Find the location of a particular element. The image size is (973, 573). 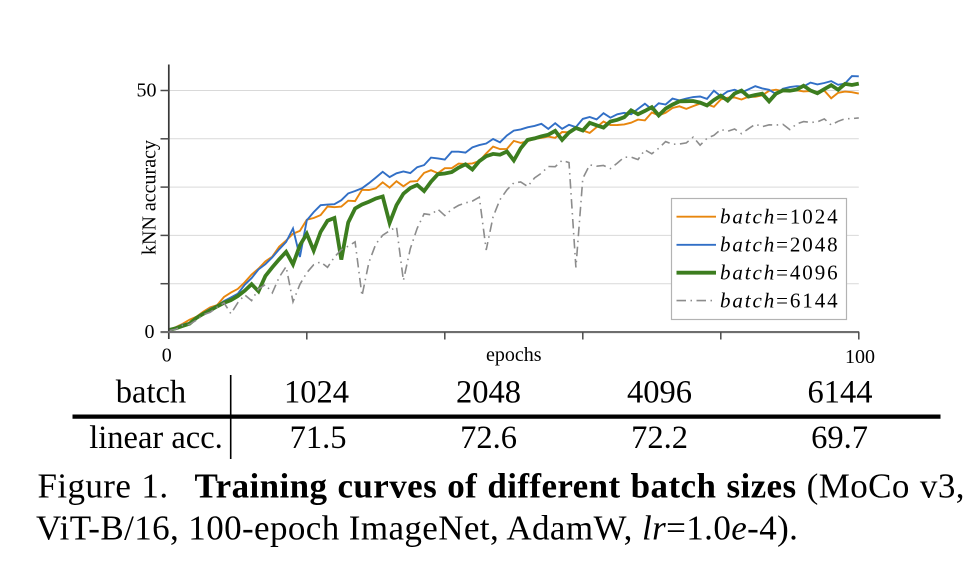

svg-text: batch=4096 is located at coordinates (780, 273).